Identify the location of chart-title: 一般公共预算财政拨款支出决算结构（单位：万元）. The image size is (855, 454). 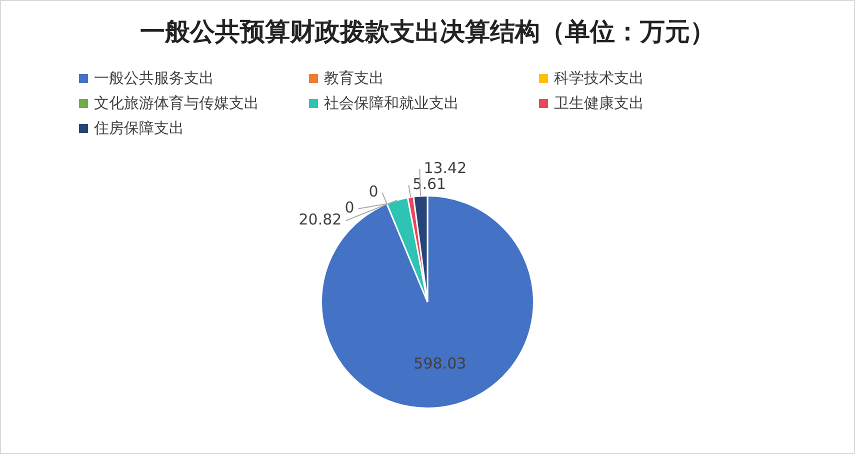
(427, 32).